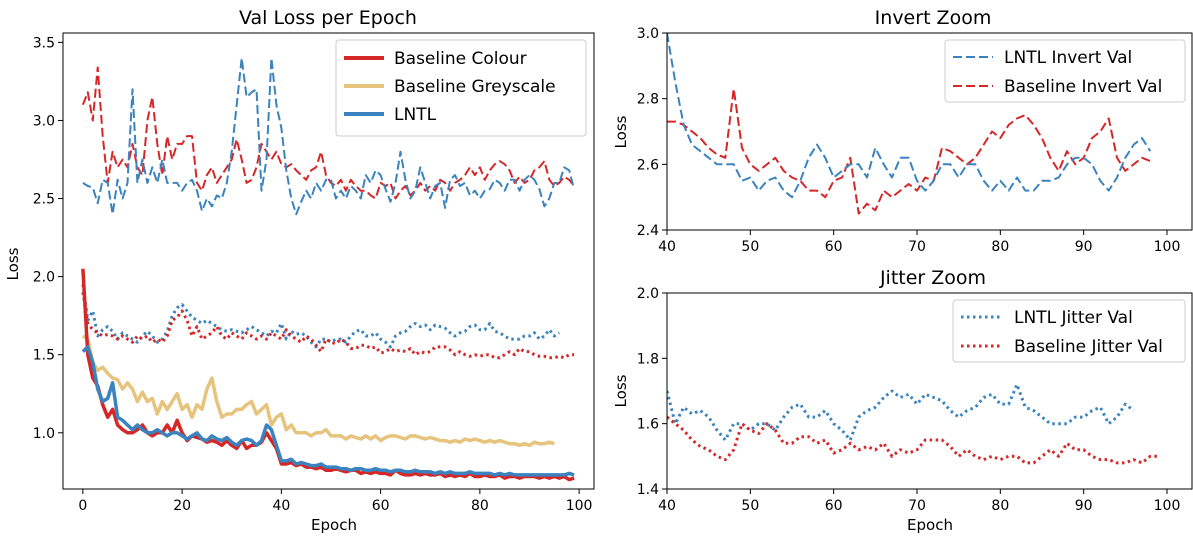 This screenshot has width=1193, height=537. Describe the element at coordinates (44, 43) in the screenshot. I see `y-tick-label: 3.5` at that location.